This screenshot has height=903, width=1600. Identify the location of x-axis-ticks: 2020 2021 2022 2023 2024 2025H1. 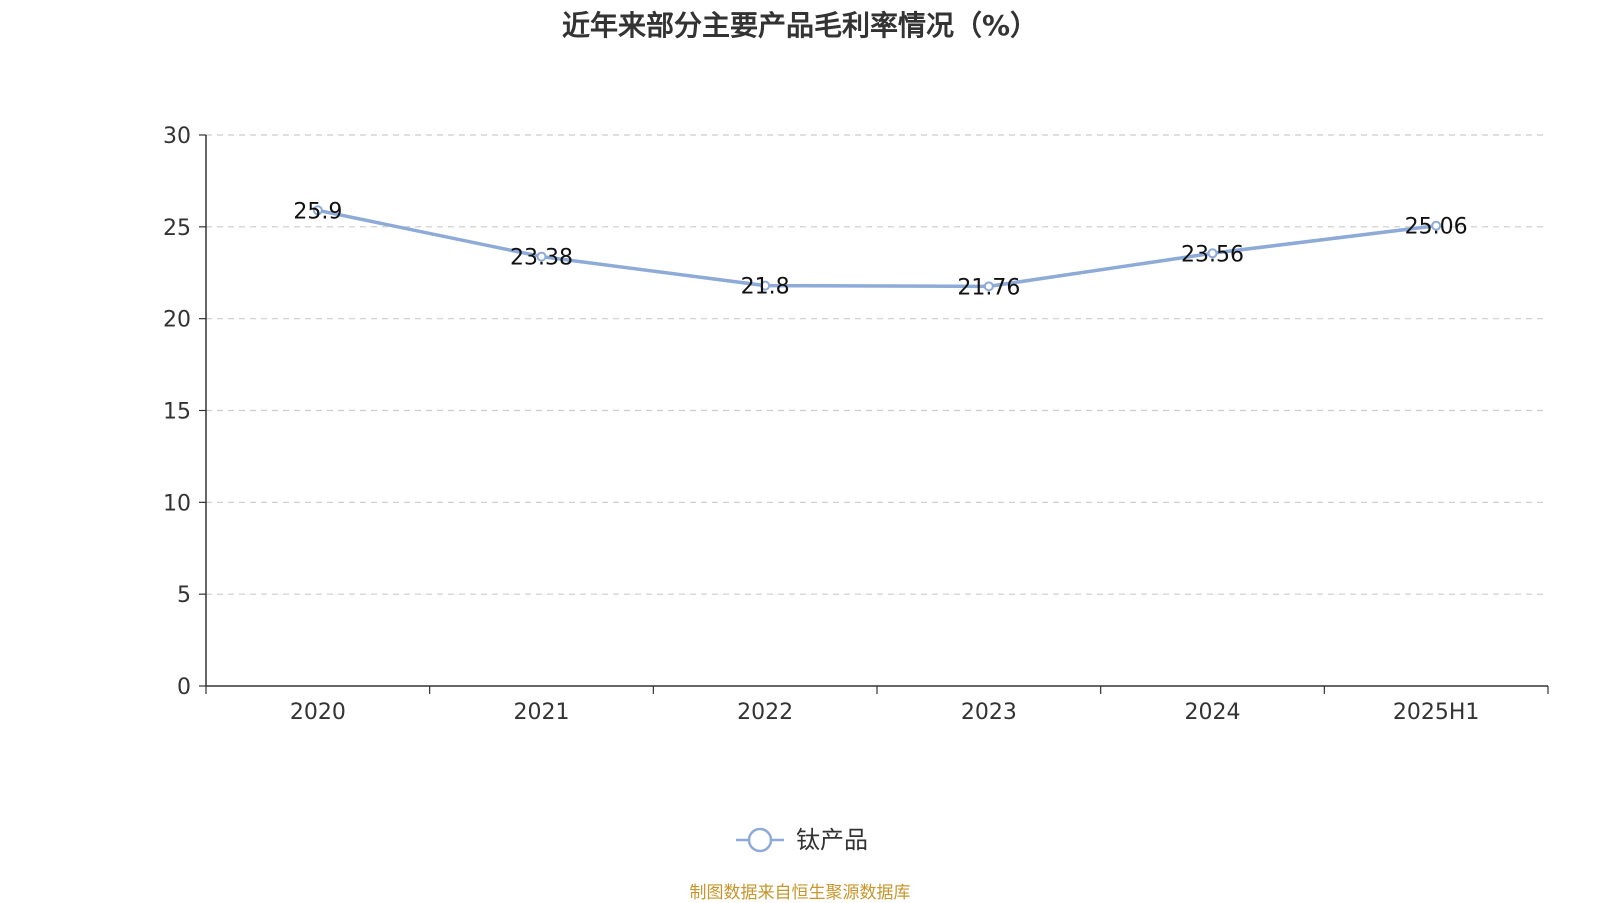
(877, 705).